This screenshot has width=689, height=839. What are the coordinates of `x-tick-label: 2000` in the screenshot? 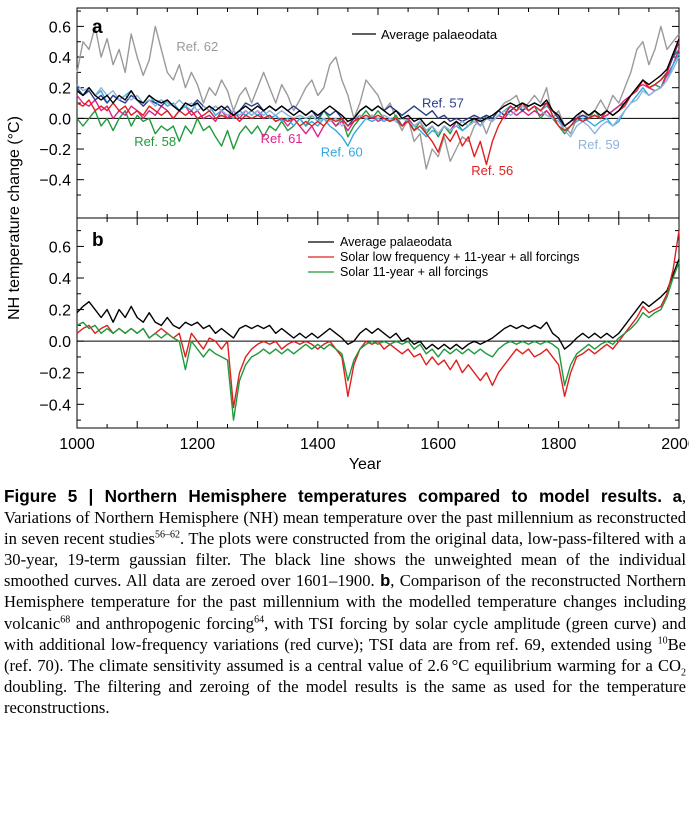 It's located at (675, 444).